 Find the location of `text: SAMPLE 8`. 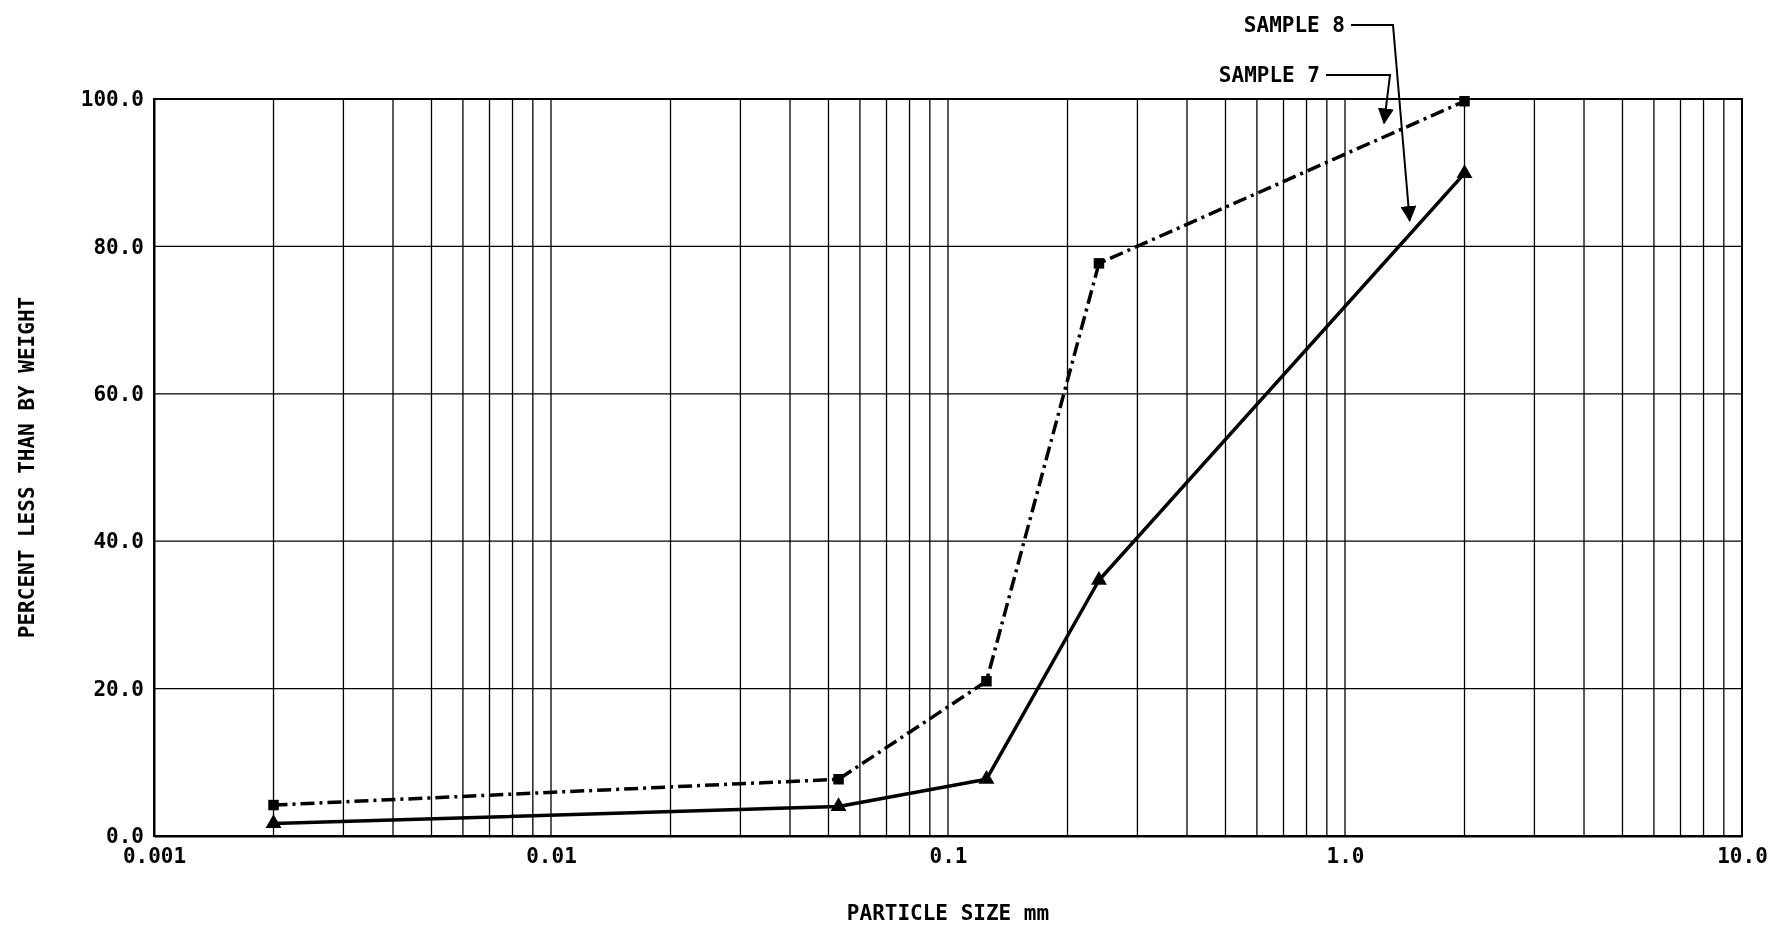

text: SAMPLE 8 is located at coordinates (1294, 25).